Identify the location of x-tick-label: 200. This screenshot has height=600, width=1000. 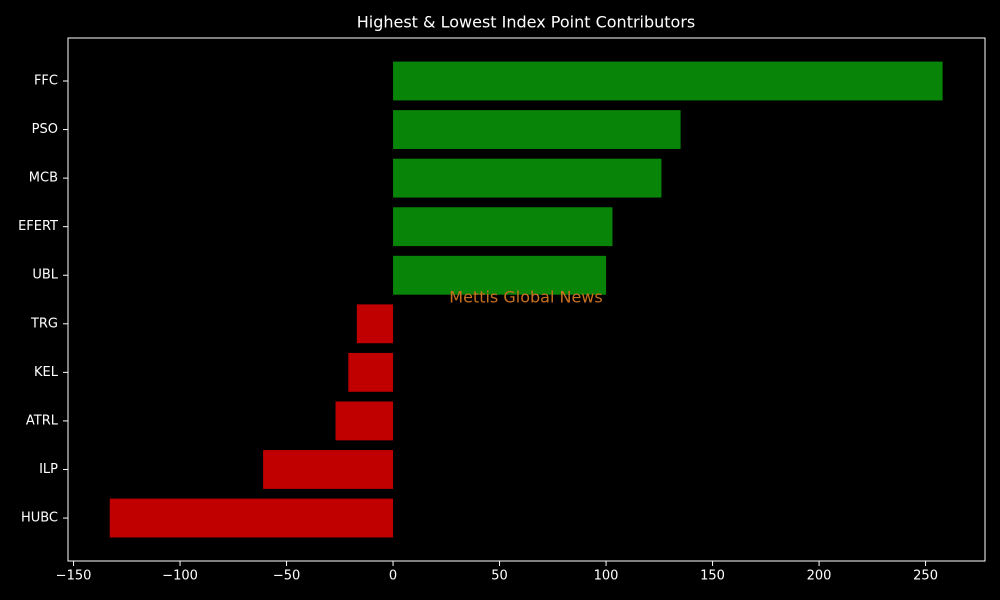
(819, 576).